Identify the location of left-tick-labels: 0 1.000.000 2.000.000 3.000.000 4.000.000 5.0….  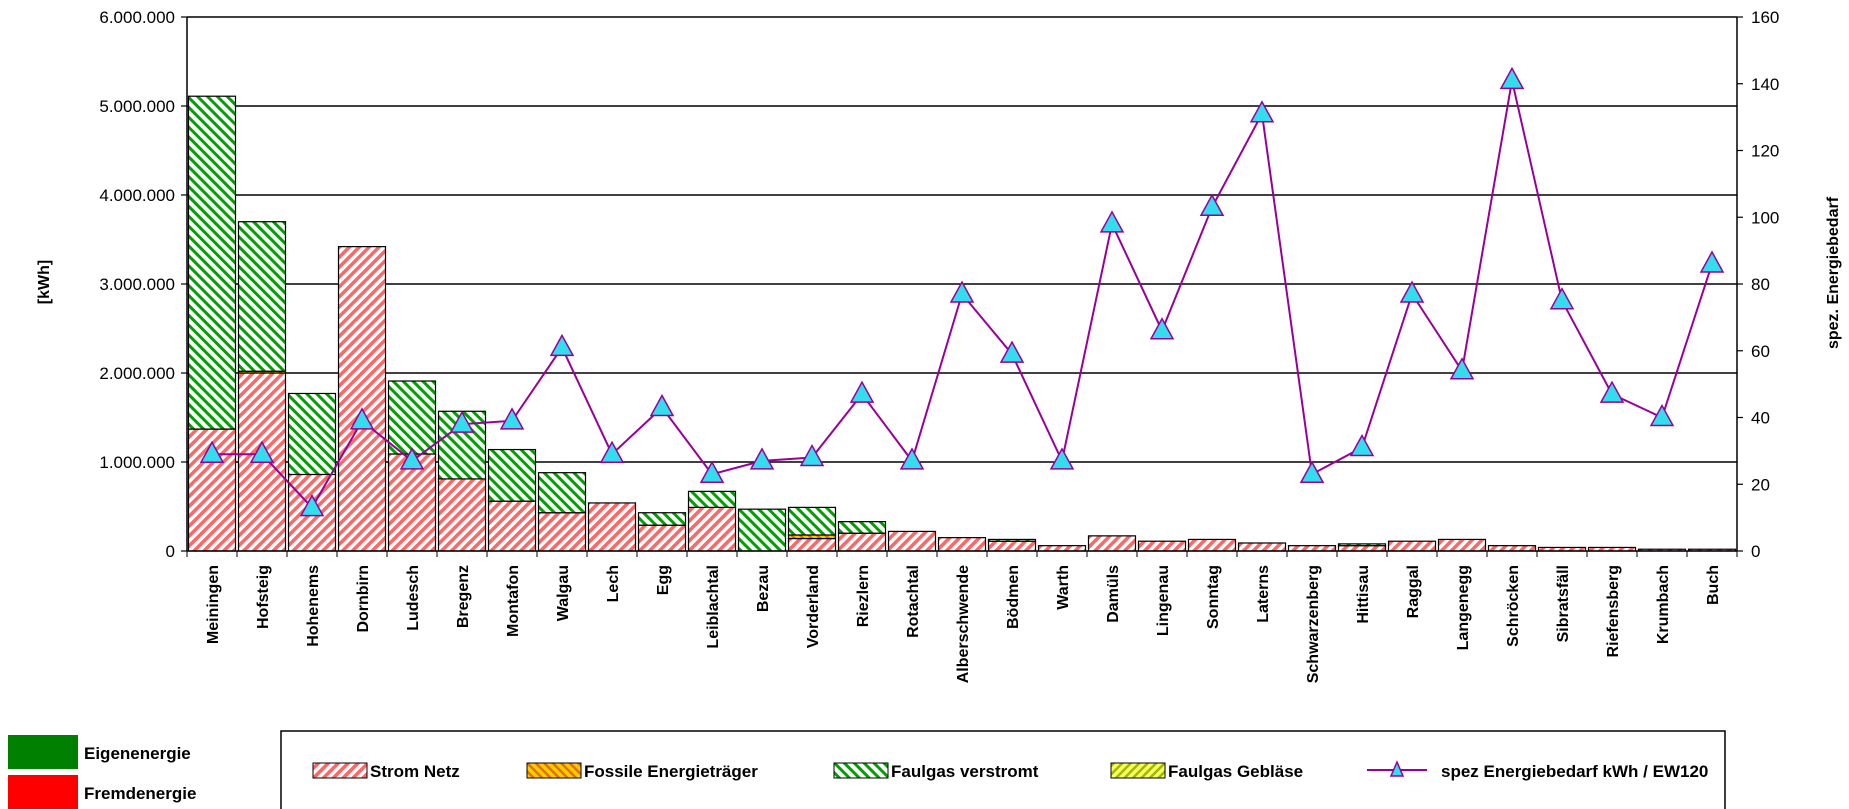
(137, 284).